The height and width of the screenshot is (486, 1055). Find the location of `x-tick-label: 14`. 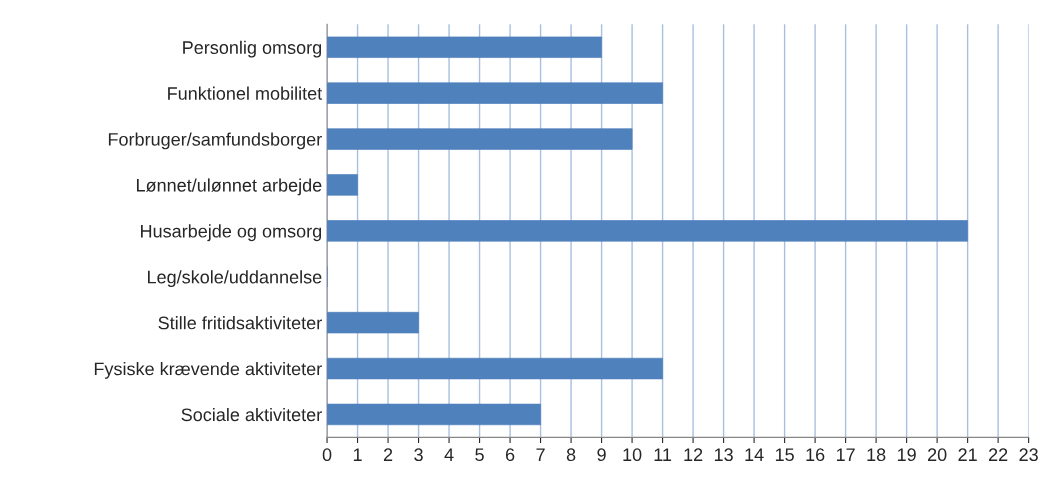

x-tick-label: 14 is located at coordinates (754, 454).